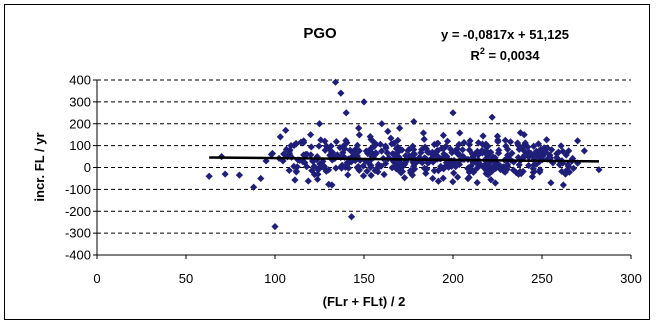 The width and height of the screenshot is (656, 326). I want to click on r-squared-value: = 0,0034, so click(512, 55).